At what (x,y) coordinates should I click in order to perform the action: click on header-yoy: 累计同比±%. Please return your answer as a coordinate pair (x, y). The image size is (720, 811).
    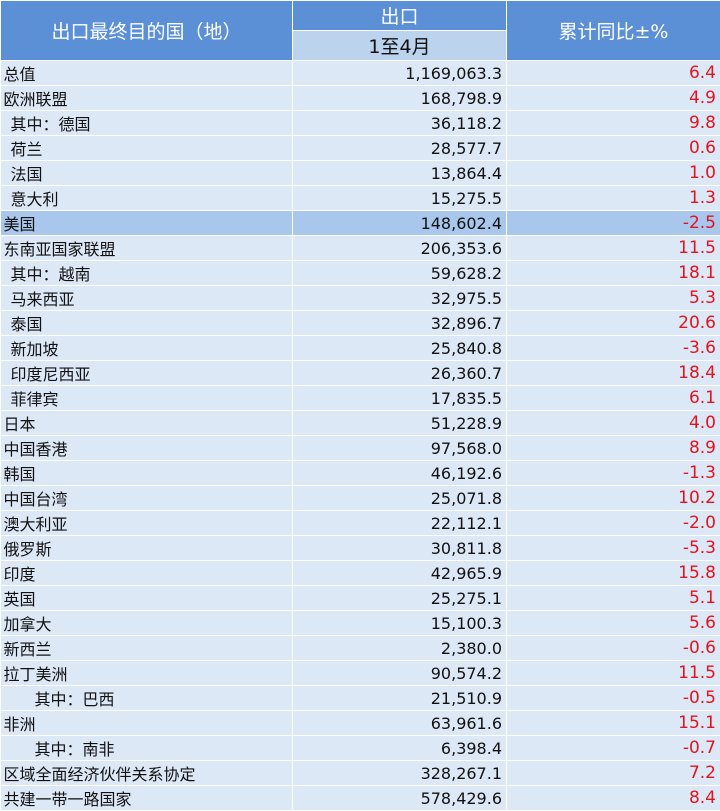
    Looking at the image, I should click on (613, 31).